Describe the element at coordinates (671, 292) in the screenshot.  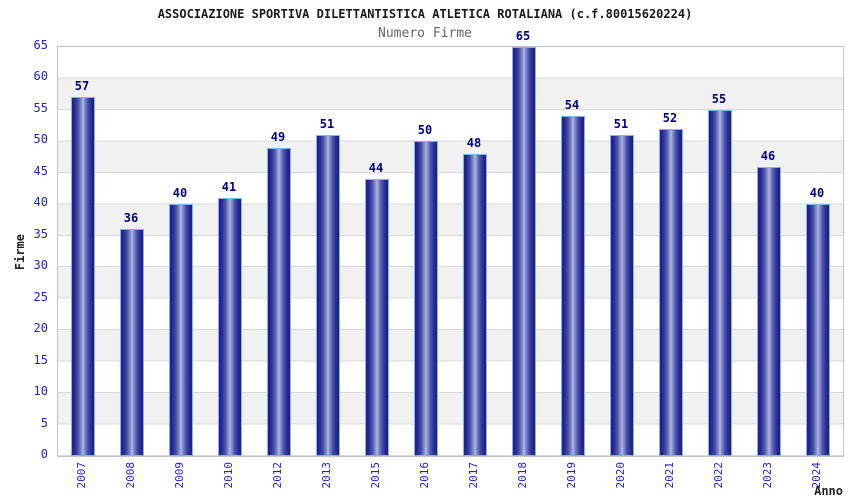
I see `bar-2021` at that location.